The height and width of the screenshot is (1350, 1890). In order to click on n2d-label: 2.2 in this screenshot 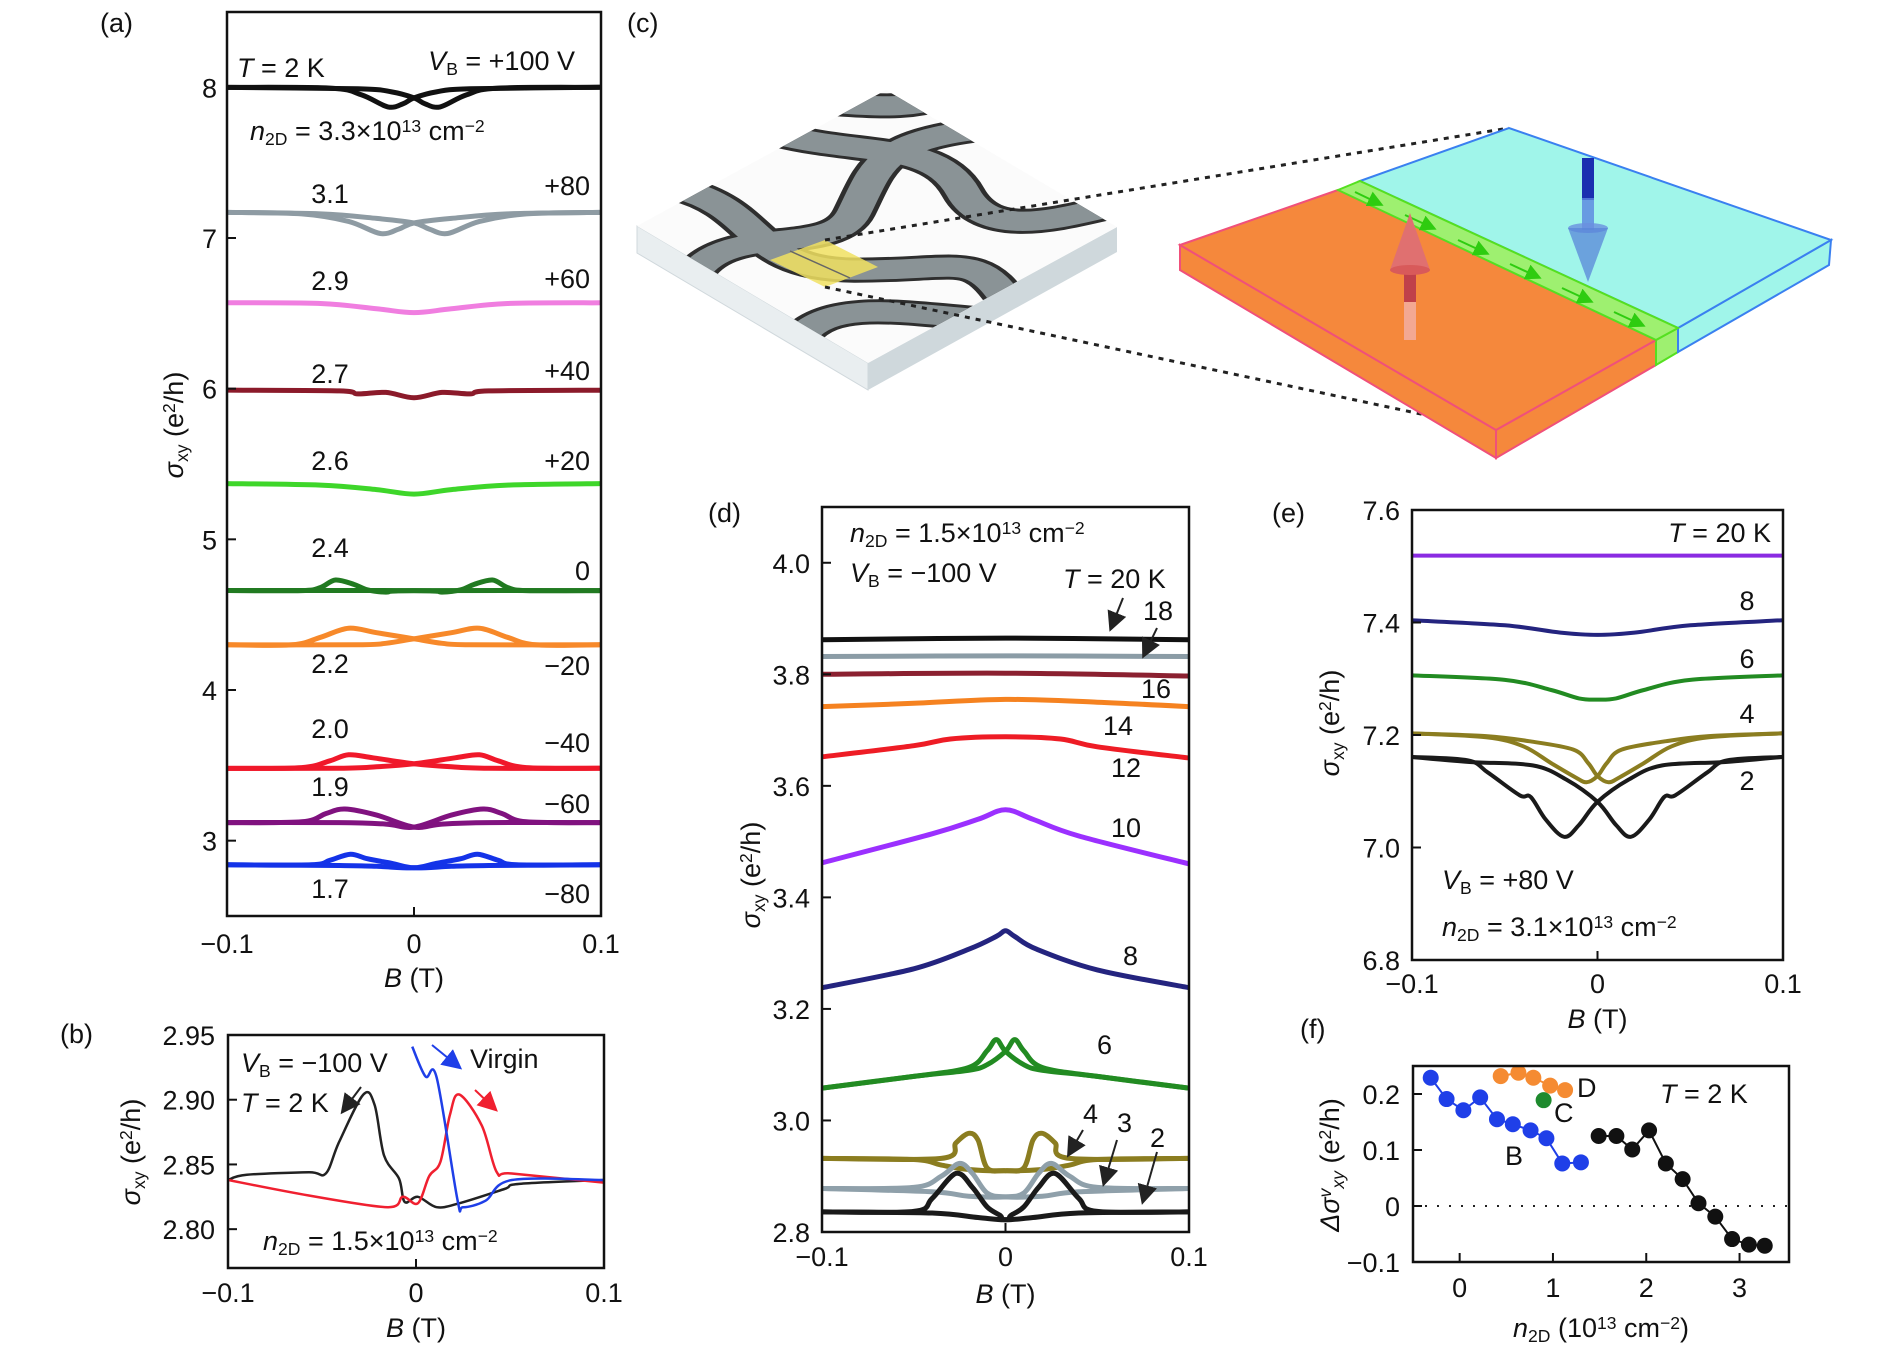, I will do `click(330, 664)`.